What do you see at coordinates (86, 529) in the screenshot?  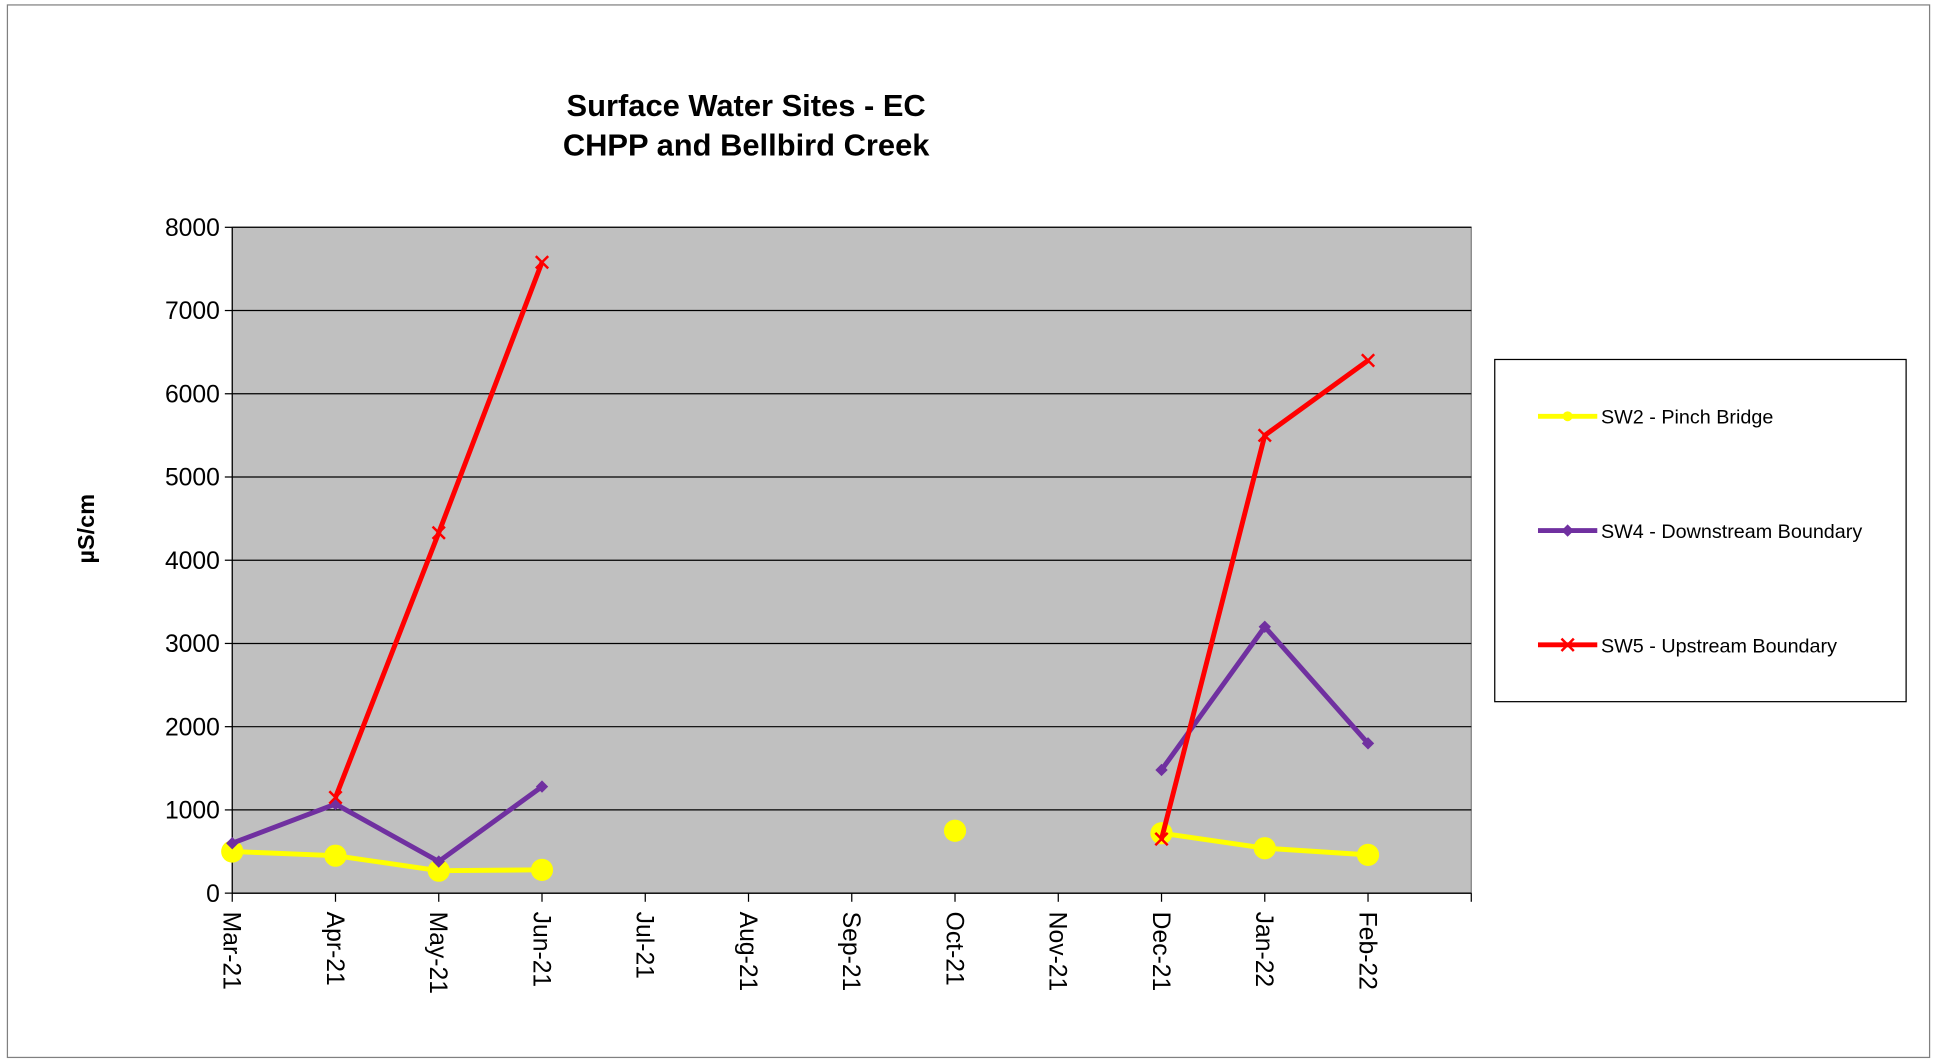 I see `y-axis-label: µS/cm` at bounding box center [86, 529].